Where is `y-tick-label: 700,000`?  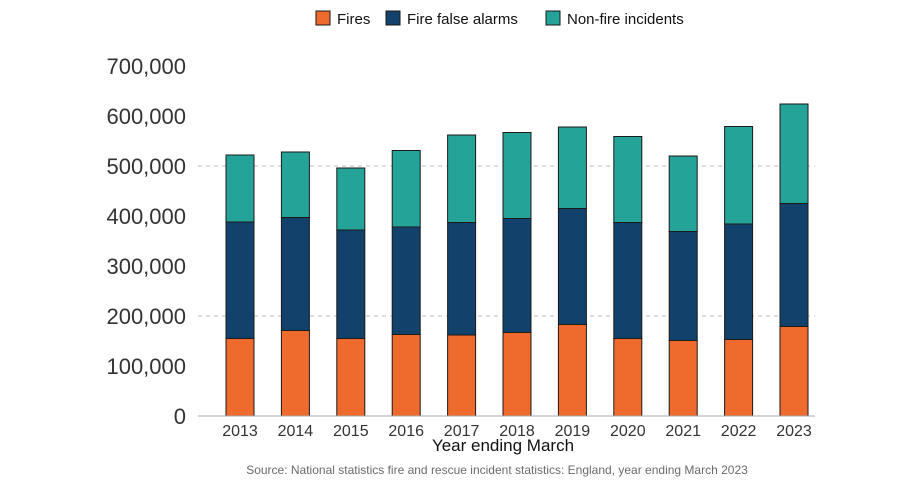
y-tick-label: 700,000 is located at coordinates (146, 66).